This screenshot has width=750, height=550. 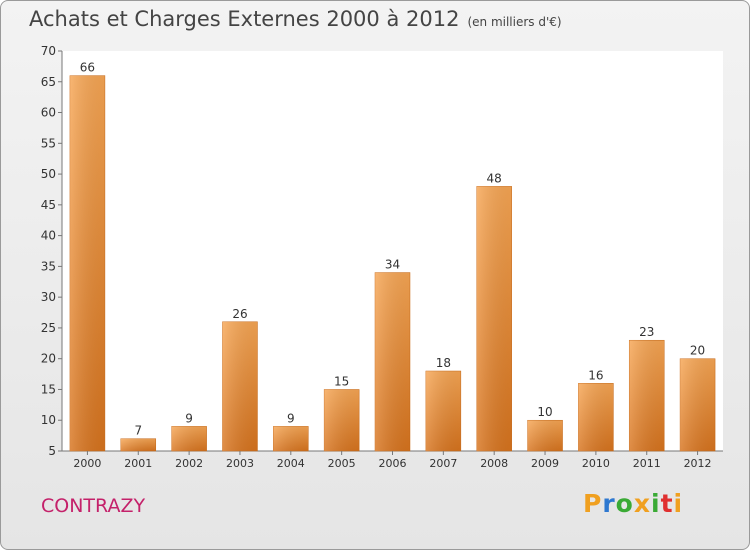 I want to click on x-tick-label: 2007, so click(x=443, y=463).